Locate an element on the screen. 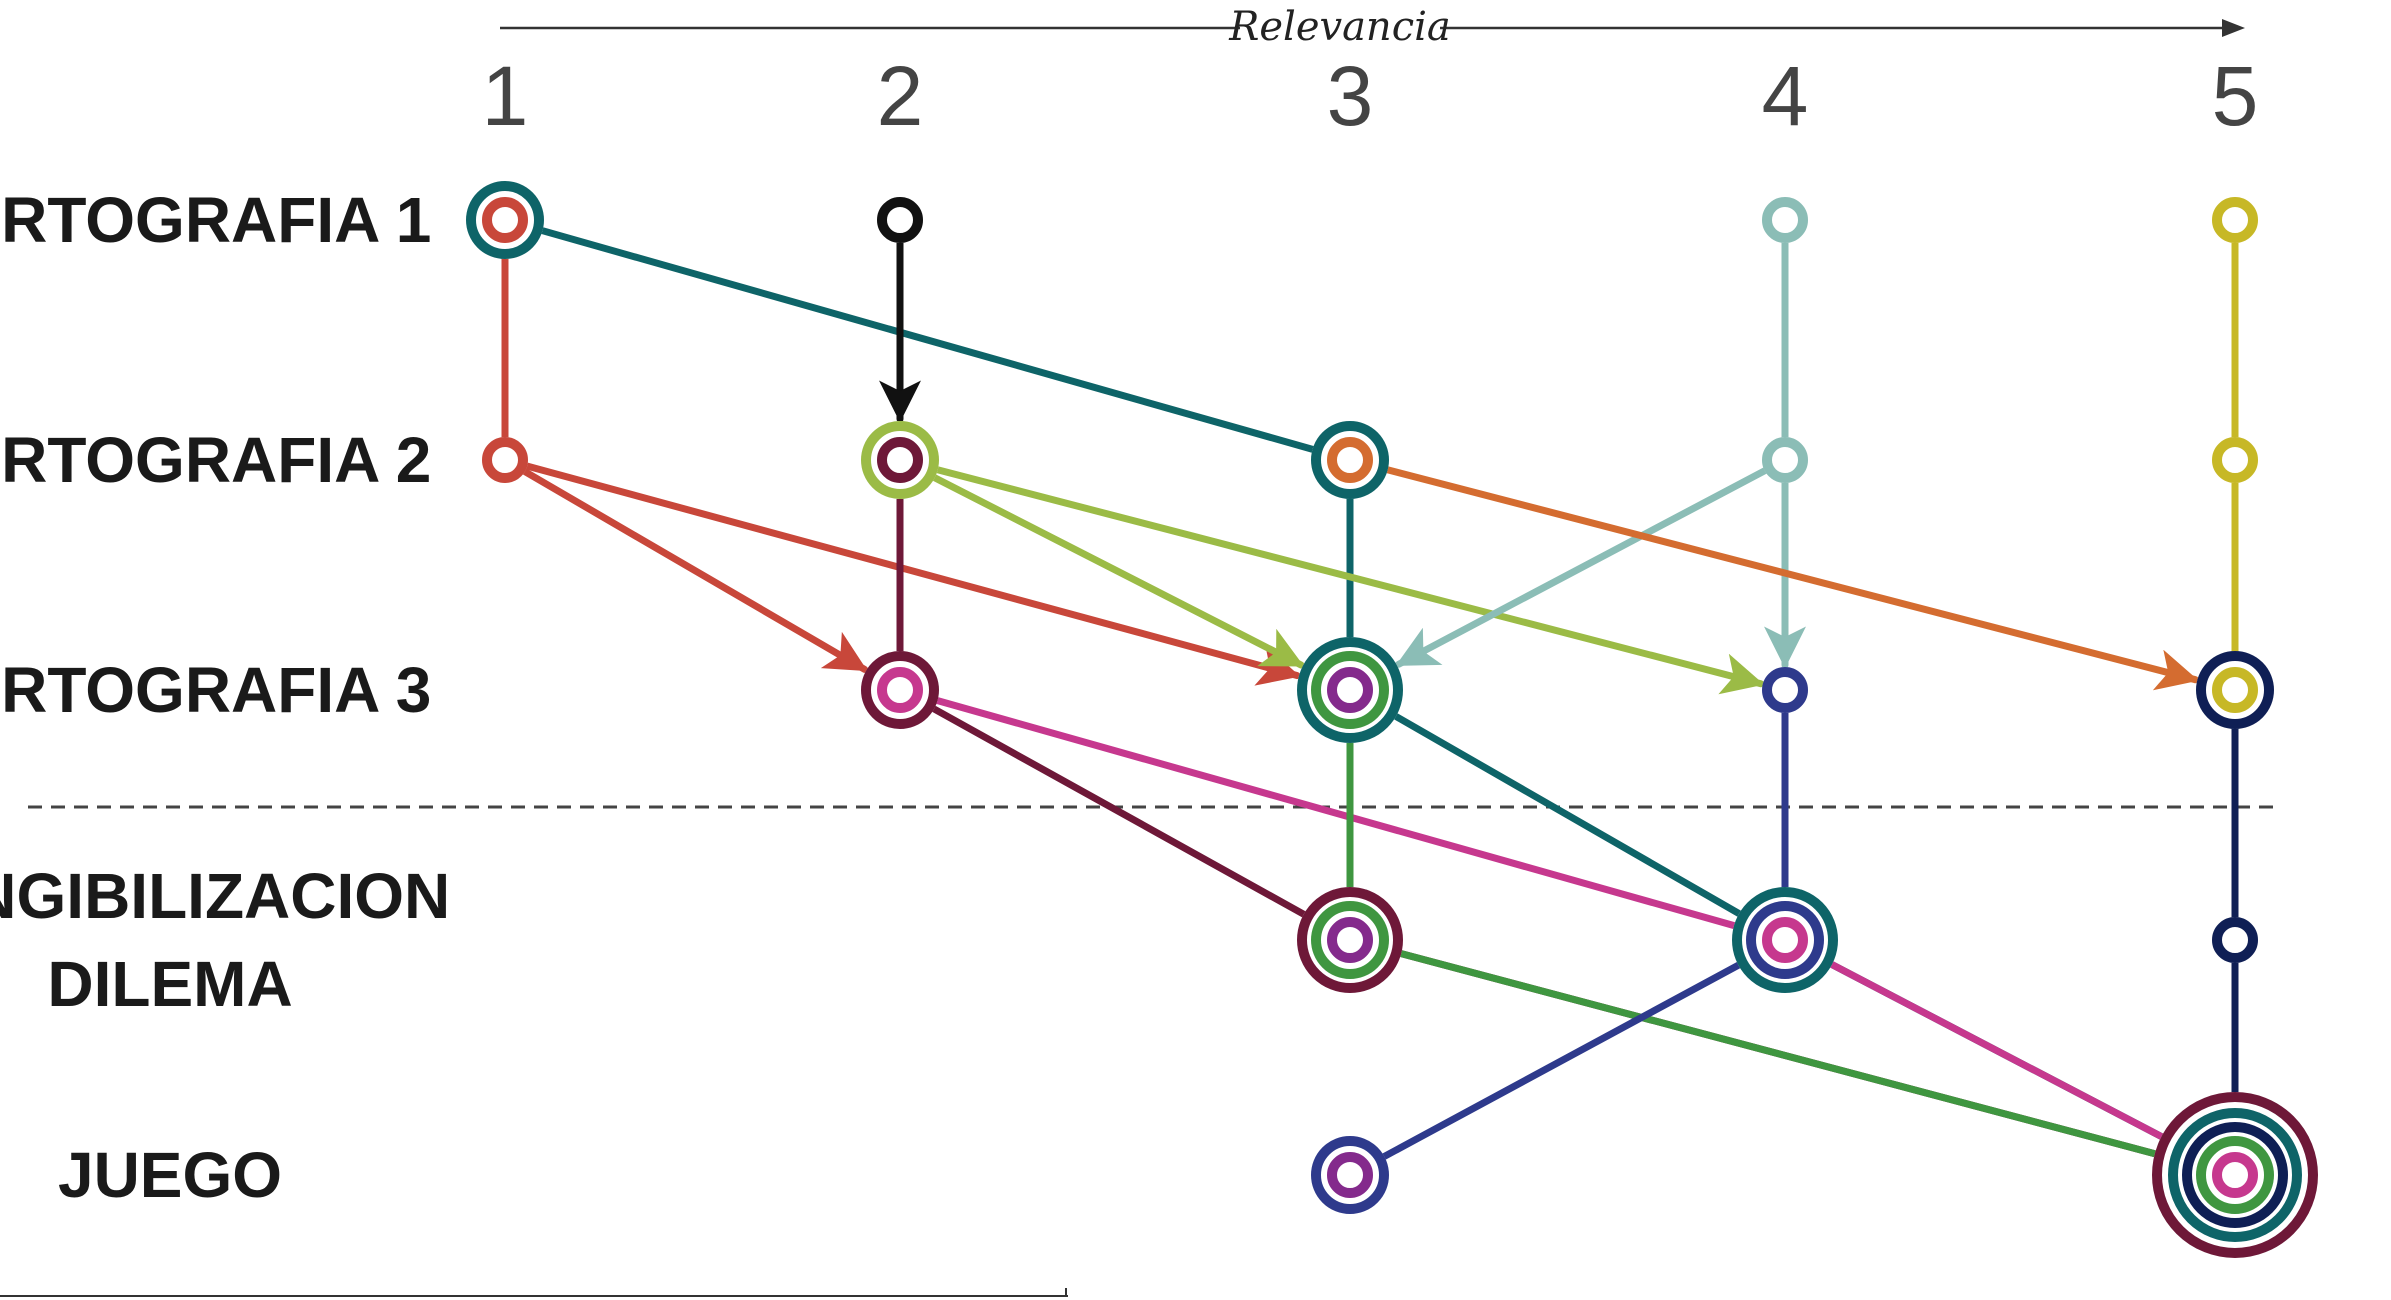 This screenshot has height=1300, width=2391. node-n44 is located at coordinates (1785, 940).